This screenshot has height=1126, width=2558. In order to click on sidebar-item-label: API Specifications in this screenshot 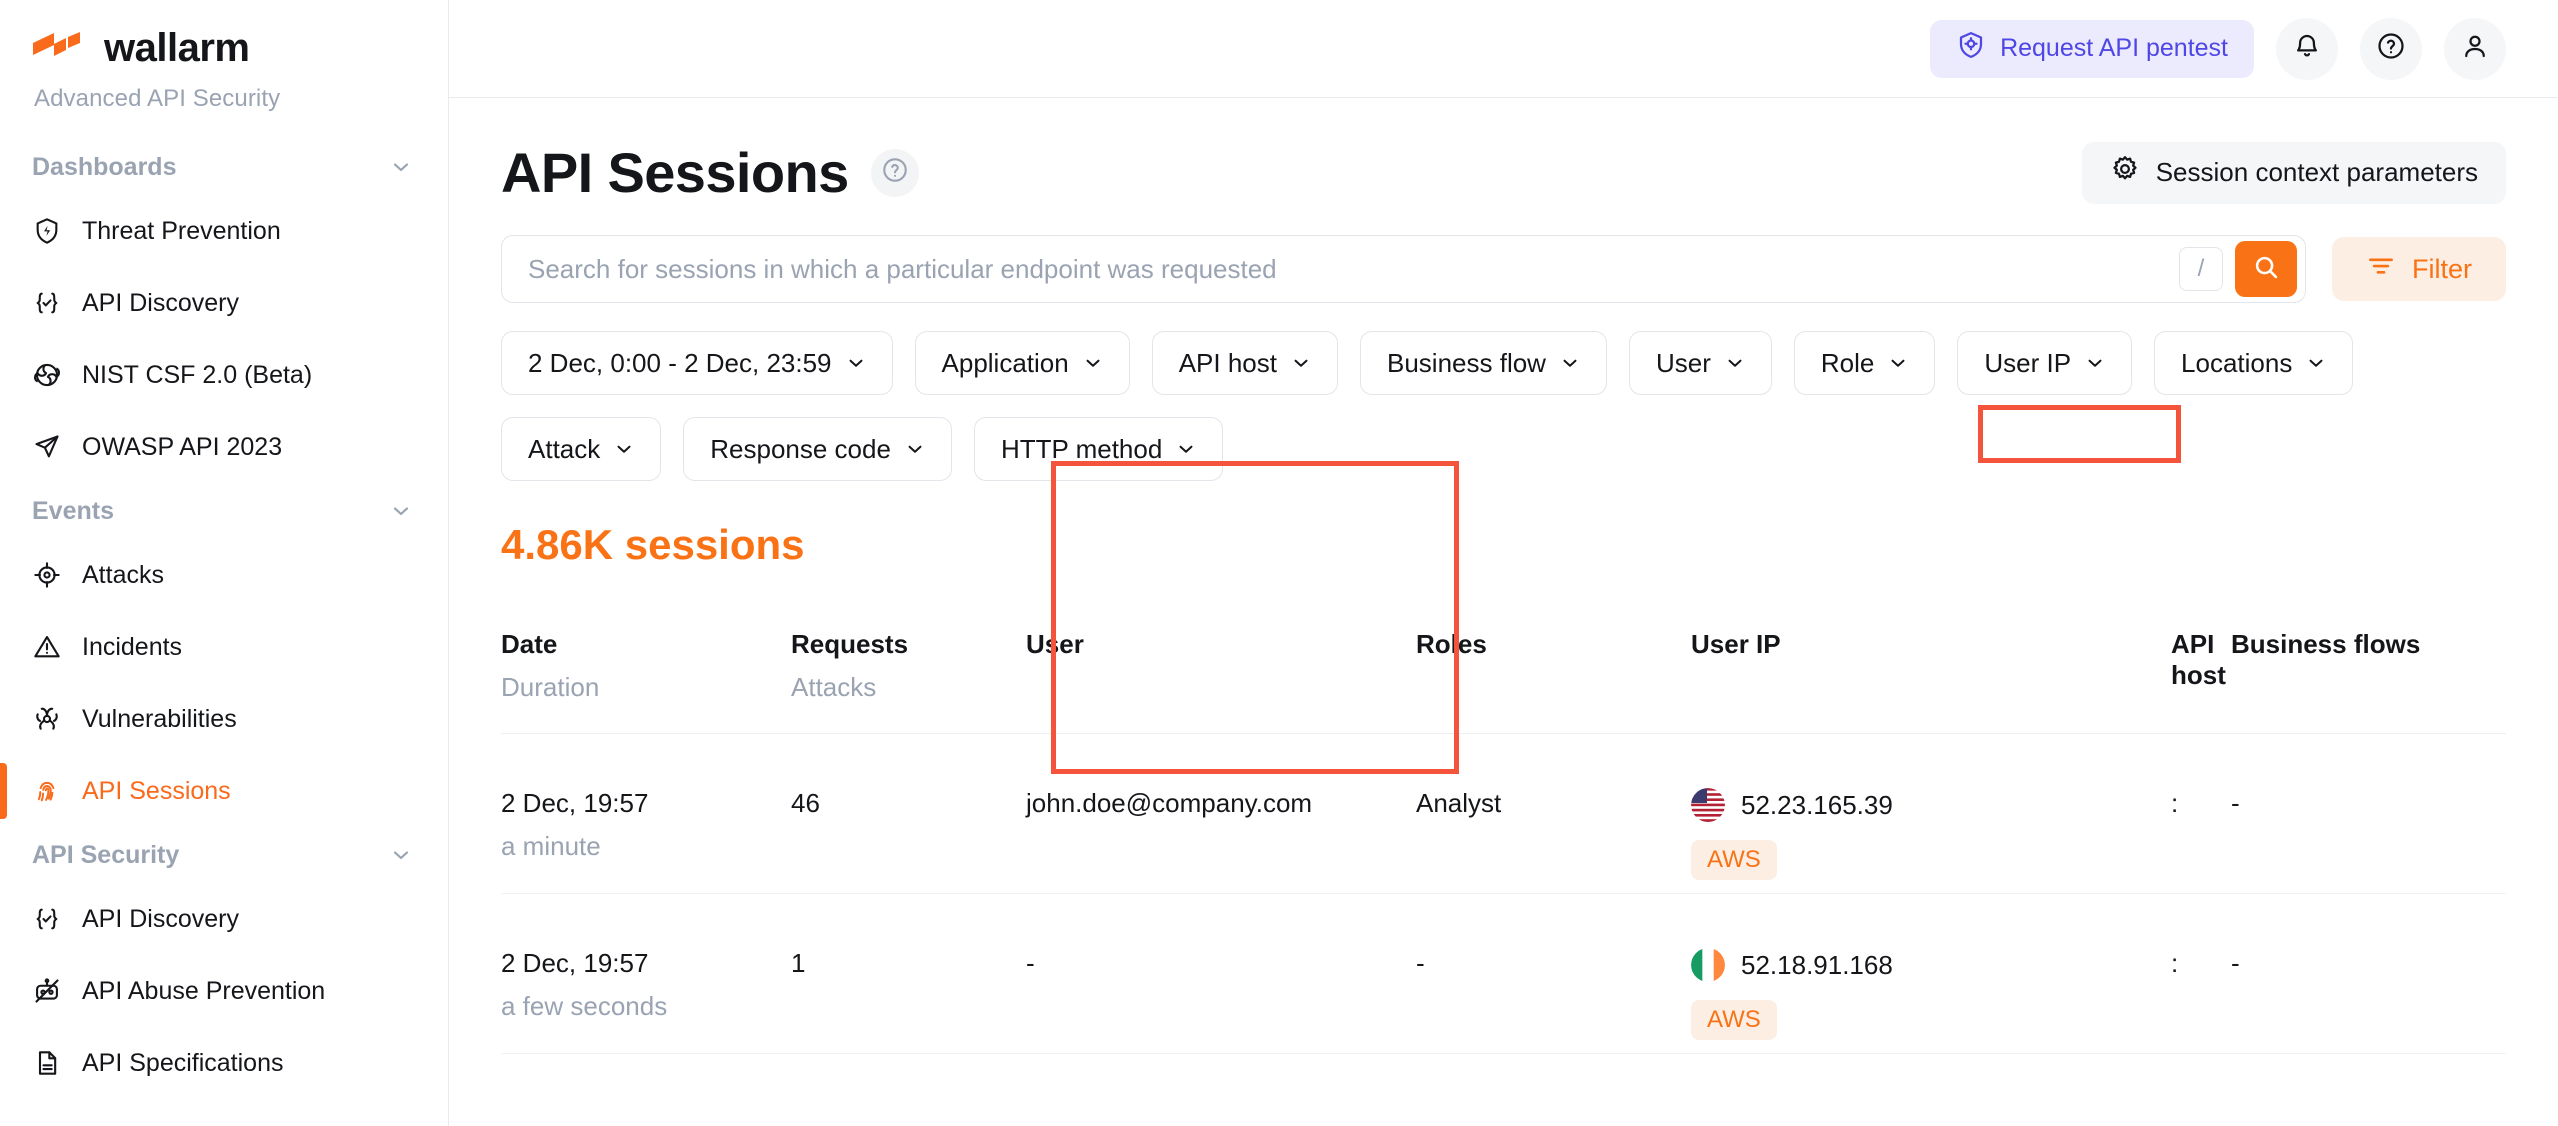, I will do `click(183, 1062)`.